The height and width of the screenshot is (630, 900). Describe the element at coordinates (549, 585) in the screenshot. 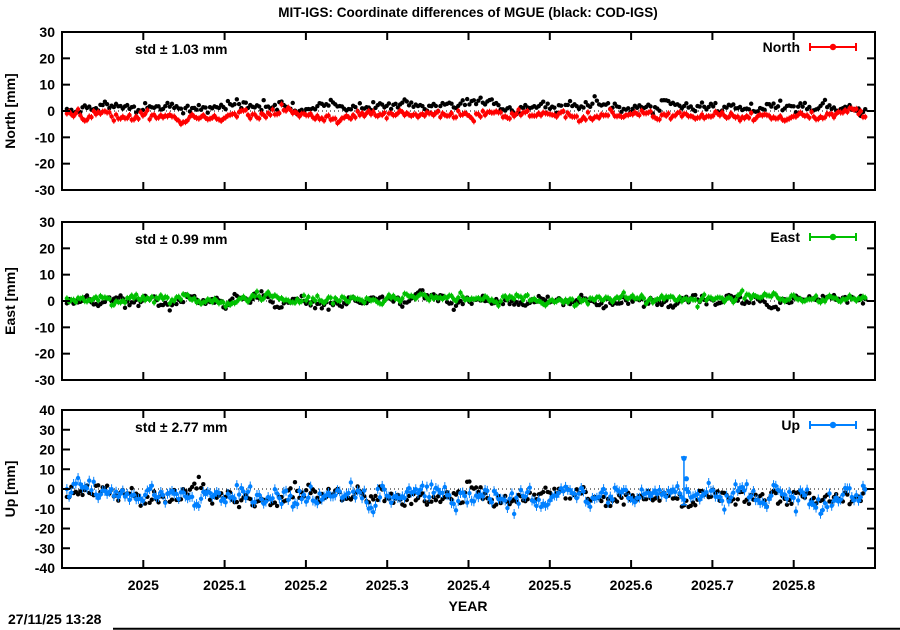

I see `x-tick-label: 2025.5` at that location.